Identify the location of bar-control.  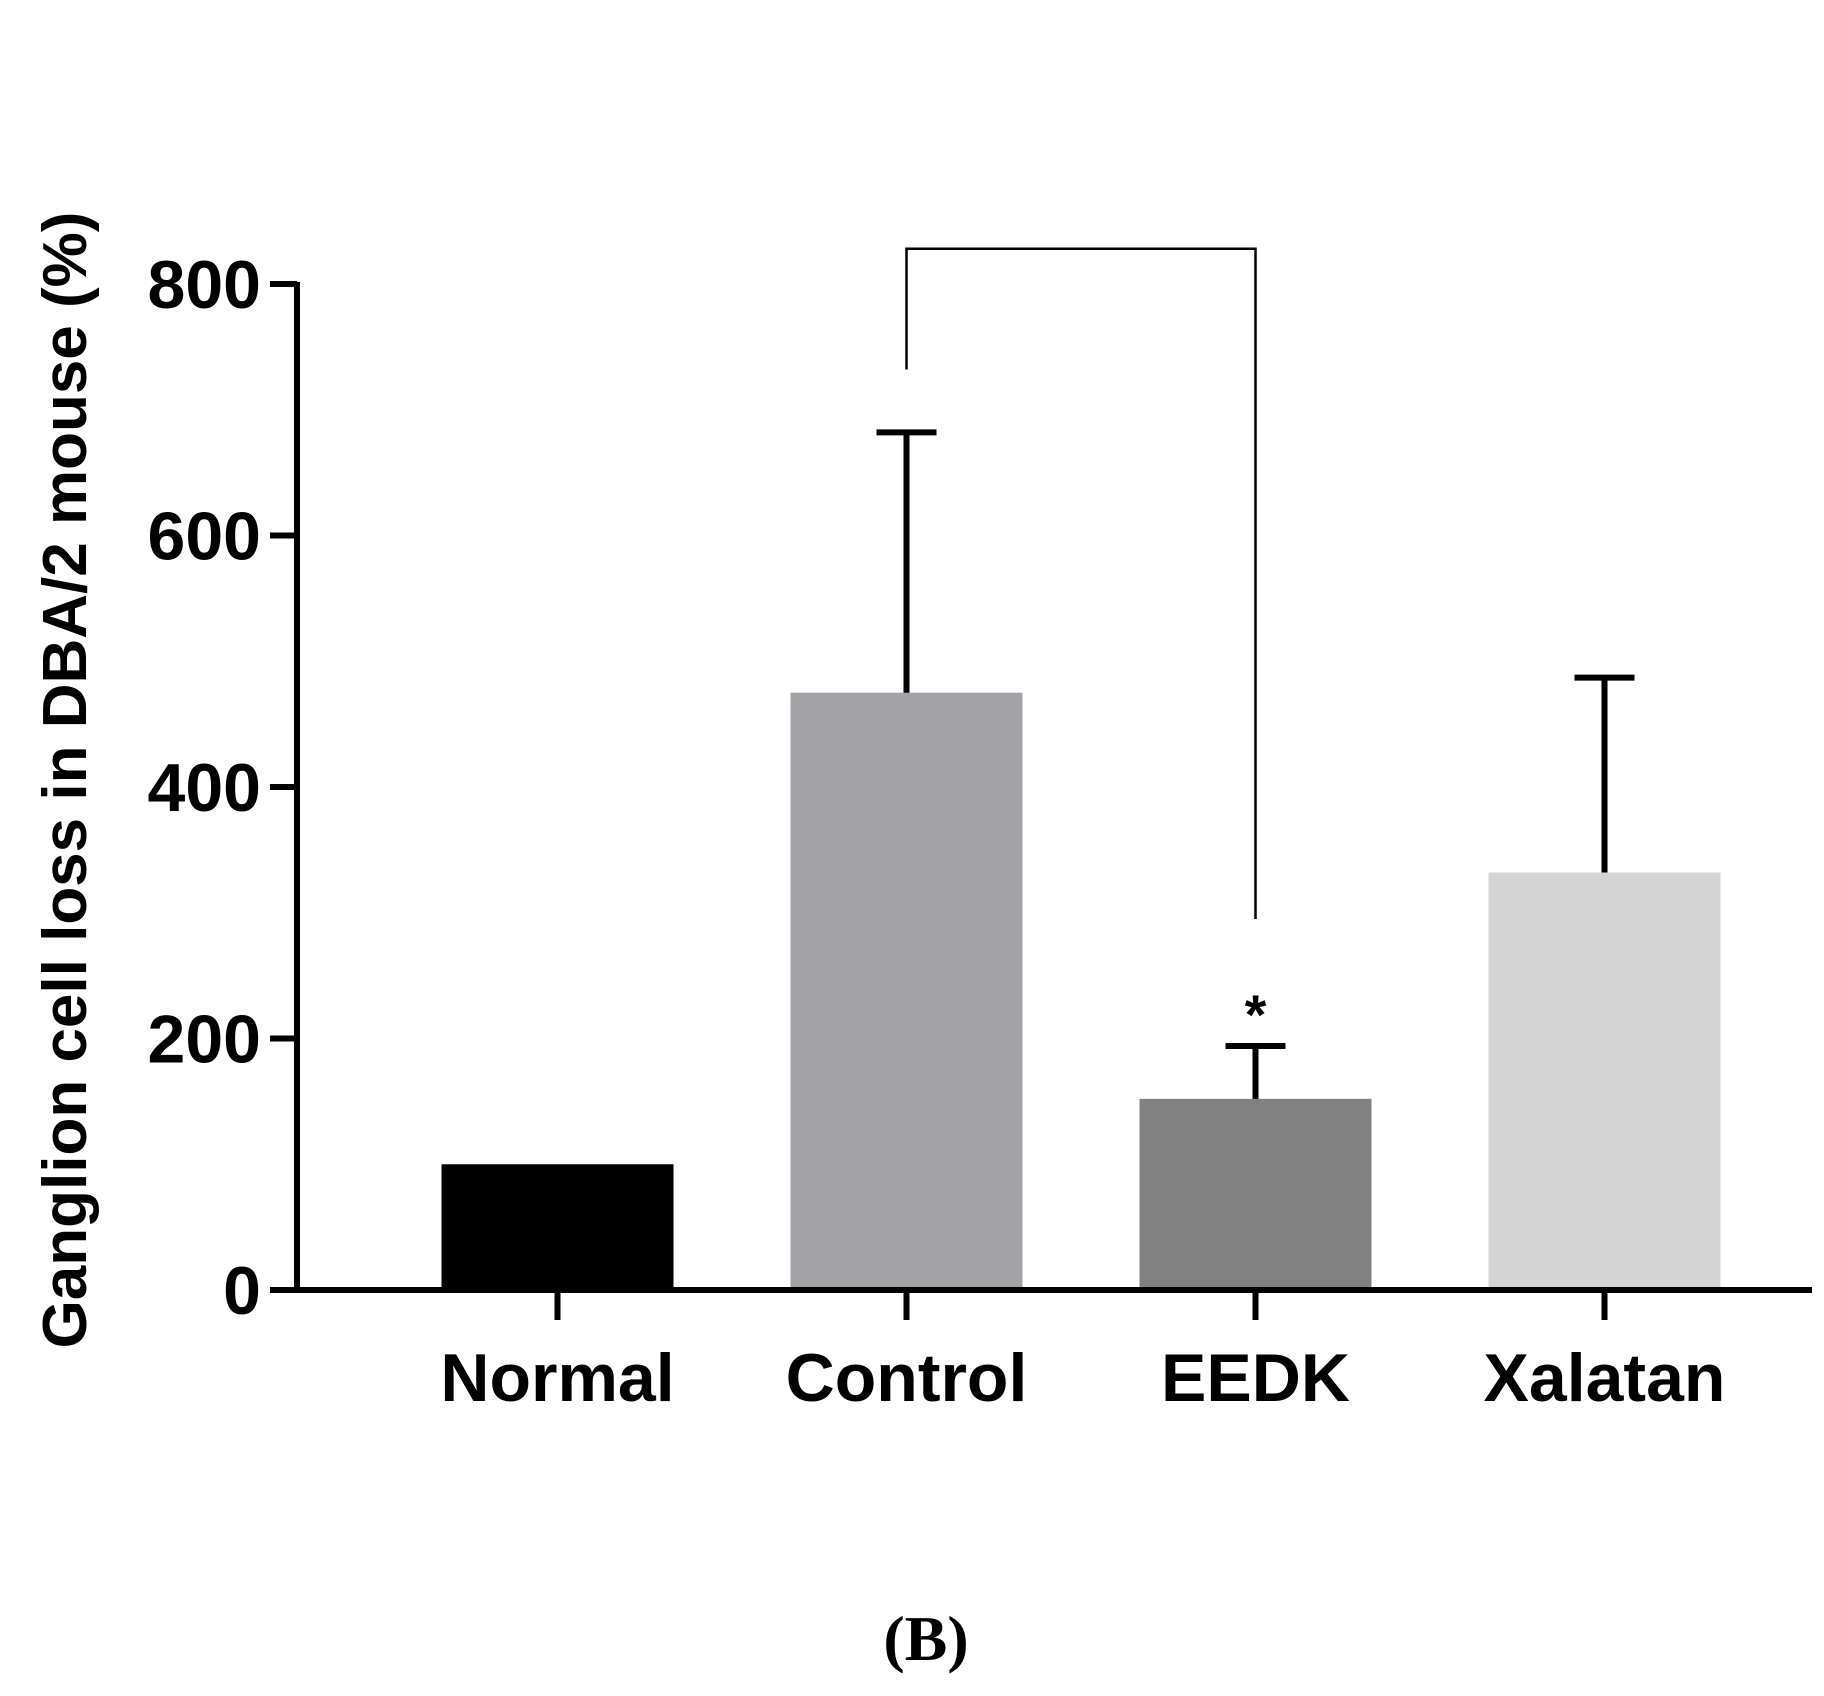
(906, 991).